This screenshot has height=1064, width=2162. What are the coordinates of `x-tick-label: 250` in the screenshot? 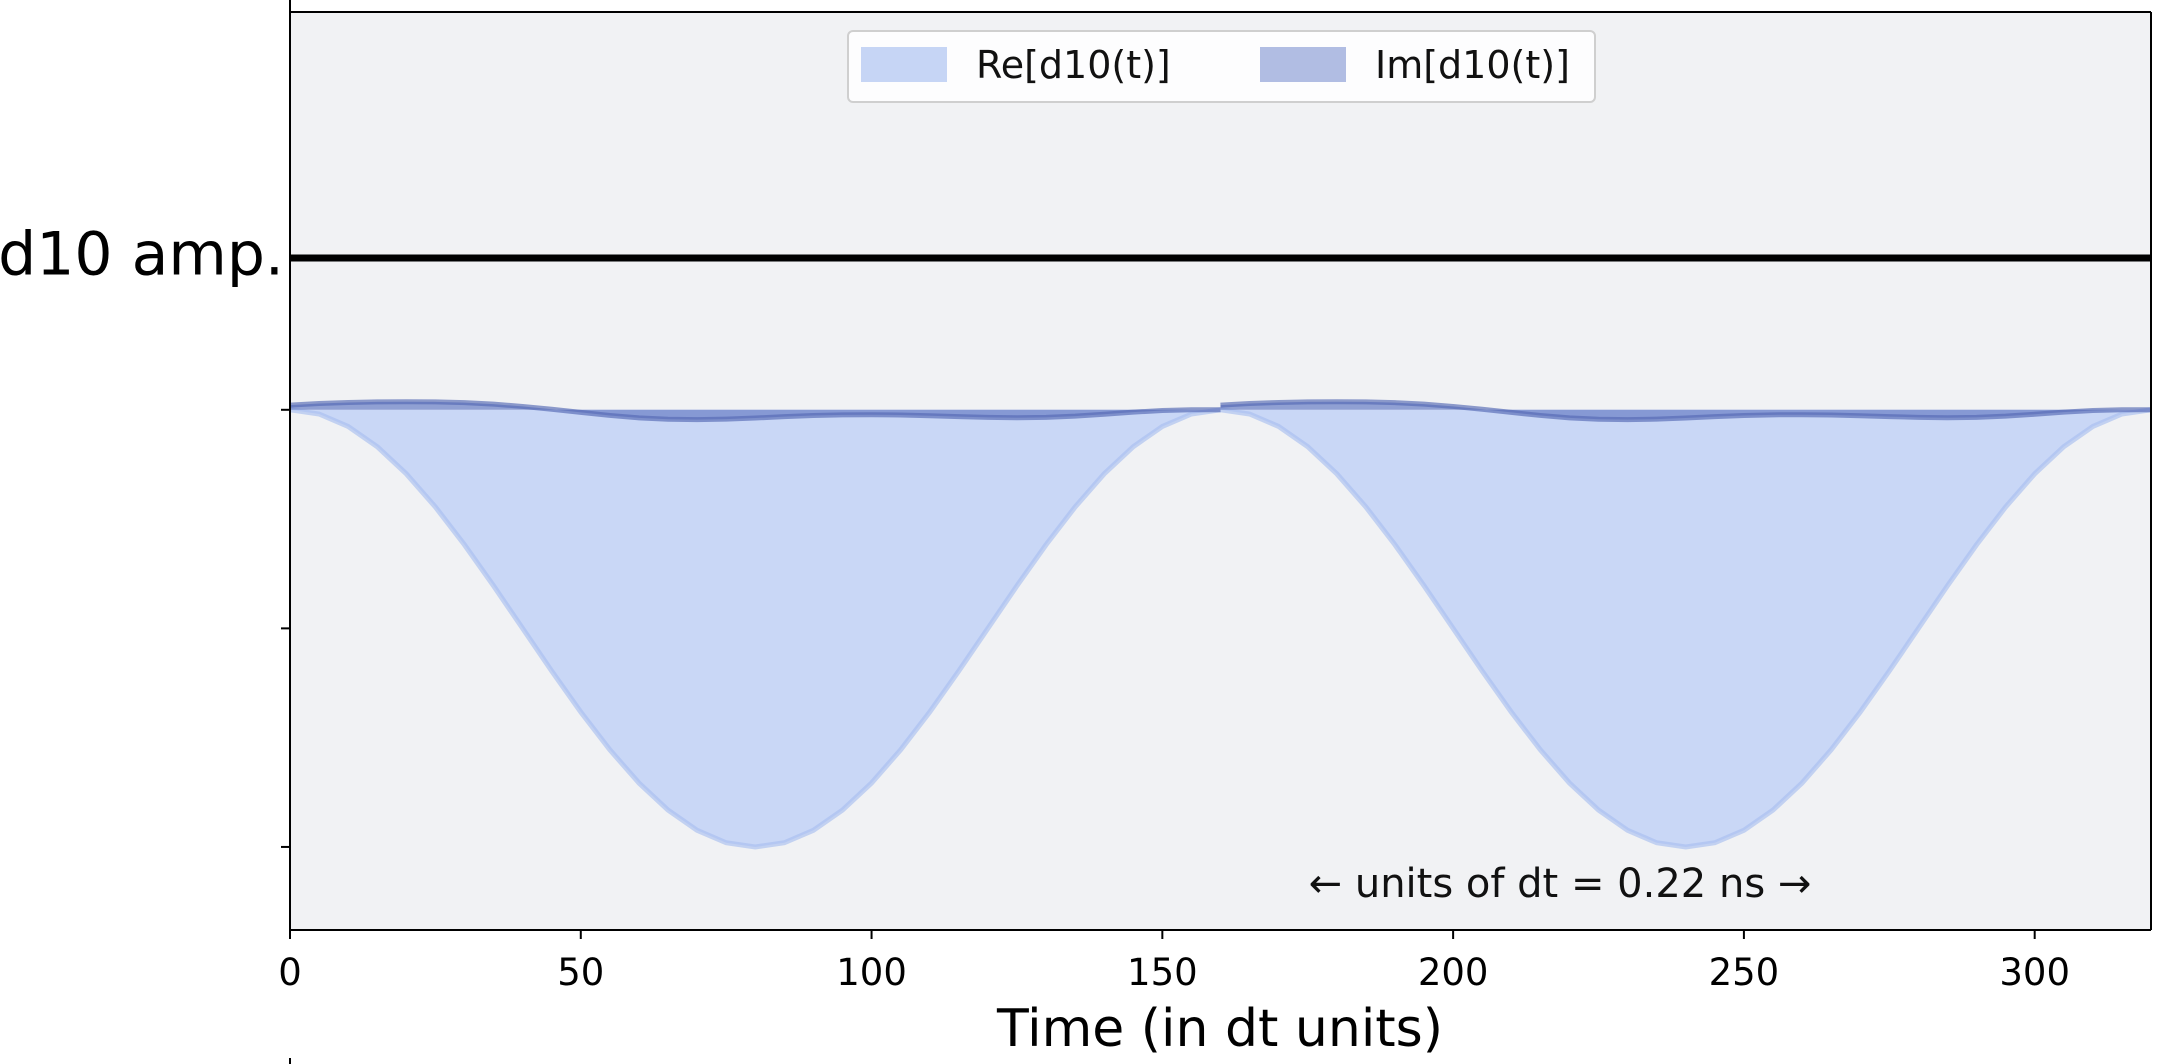 It's located at (1744, 972).